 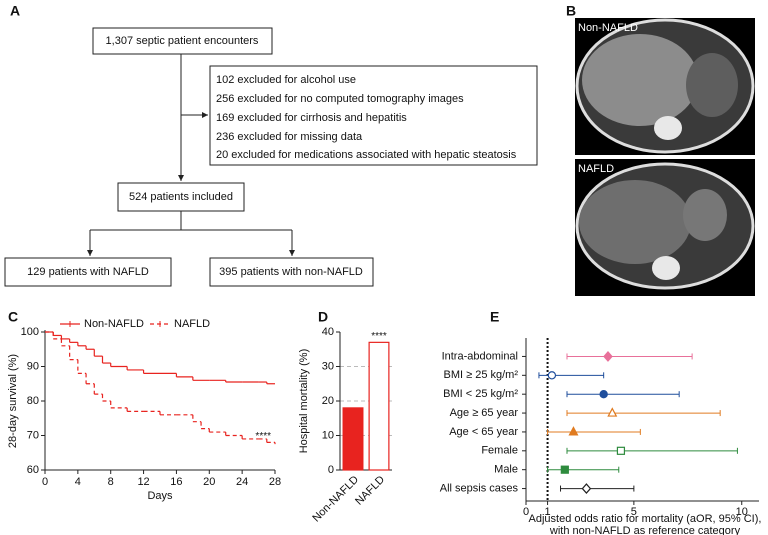 I want to click on y-tick-label: BMI < 25 kg/m², so click(x=480, y=394).